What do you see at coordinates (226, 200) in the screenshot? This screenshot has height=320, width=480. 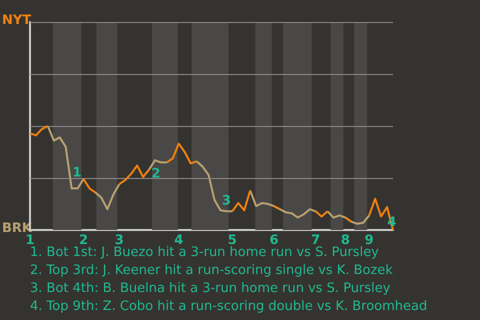 I see `annotation: 3` at bounding box center [226, 200].